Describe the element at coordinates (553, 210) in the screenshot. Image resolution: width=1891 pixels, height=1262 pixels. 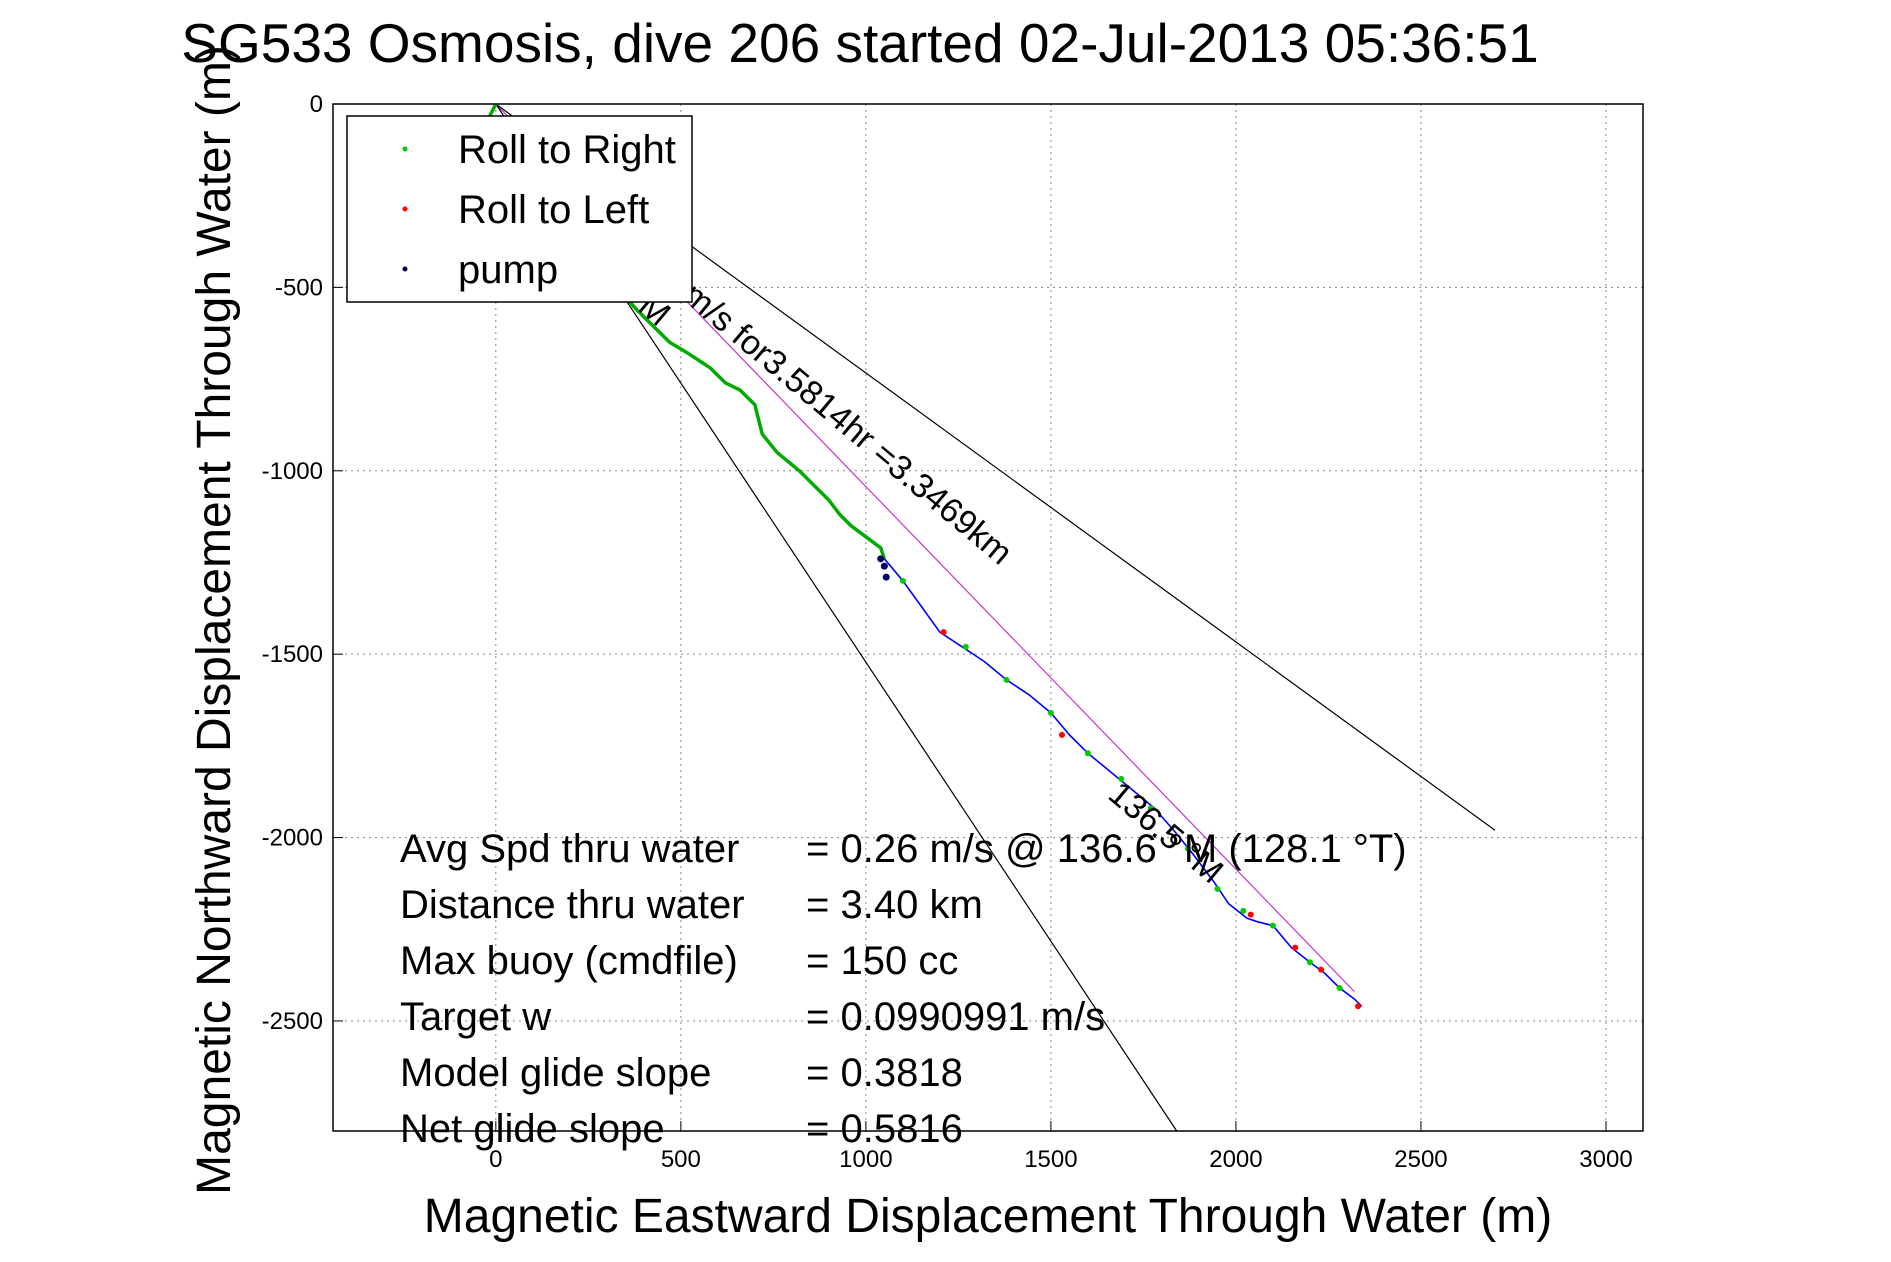
I see `legend-label: Roll to Left` at that location.